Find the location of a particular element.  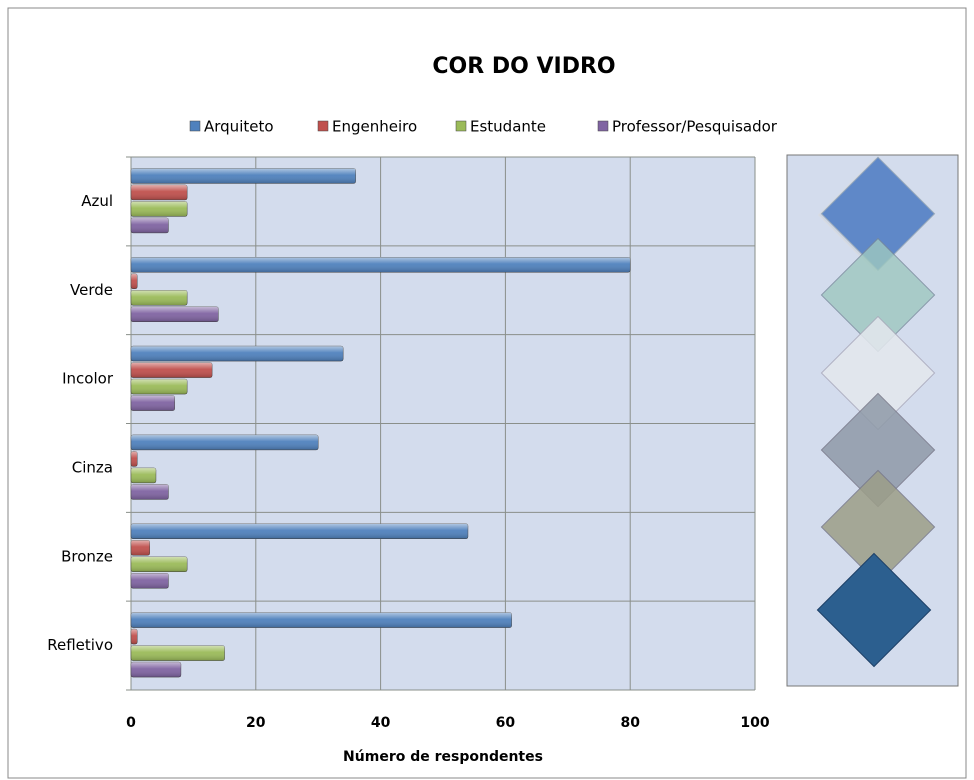

legend-label: Arquiteto is located at coordinates (239, 127).